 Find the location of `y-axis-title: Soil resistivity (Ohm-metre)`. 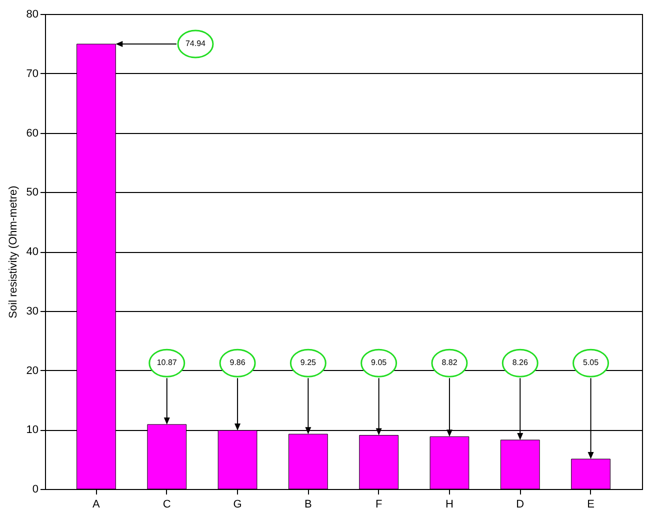

y-axis-title: Soil resistivity (Ohm-metre) is located at coordinates (13, 252).